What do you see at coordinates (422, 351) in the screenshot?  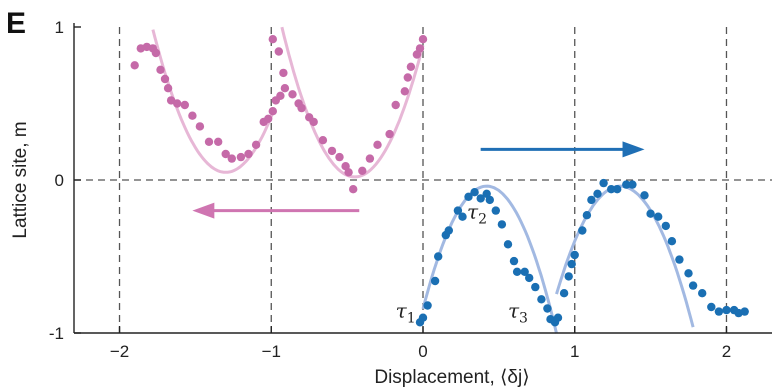 I see `x-tick-label: 0` at bounding box center [422, 351].